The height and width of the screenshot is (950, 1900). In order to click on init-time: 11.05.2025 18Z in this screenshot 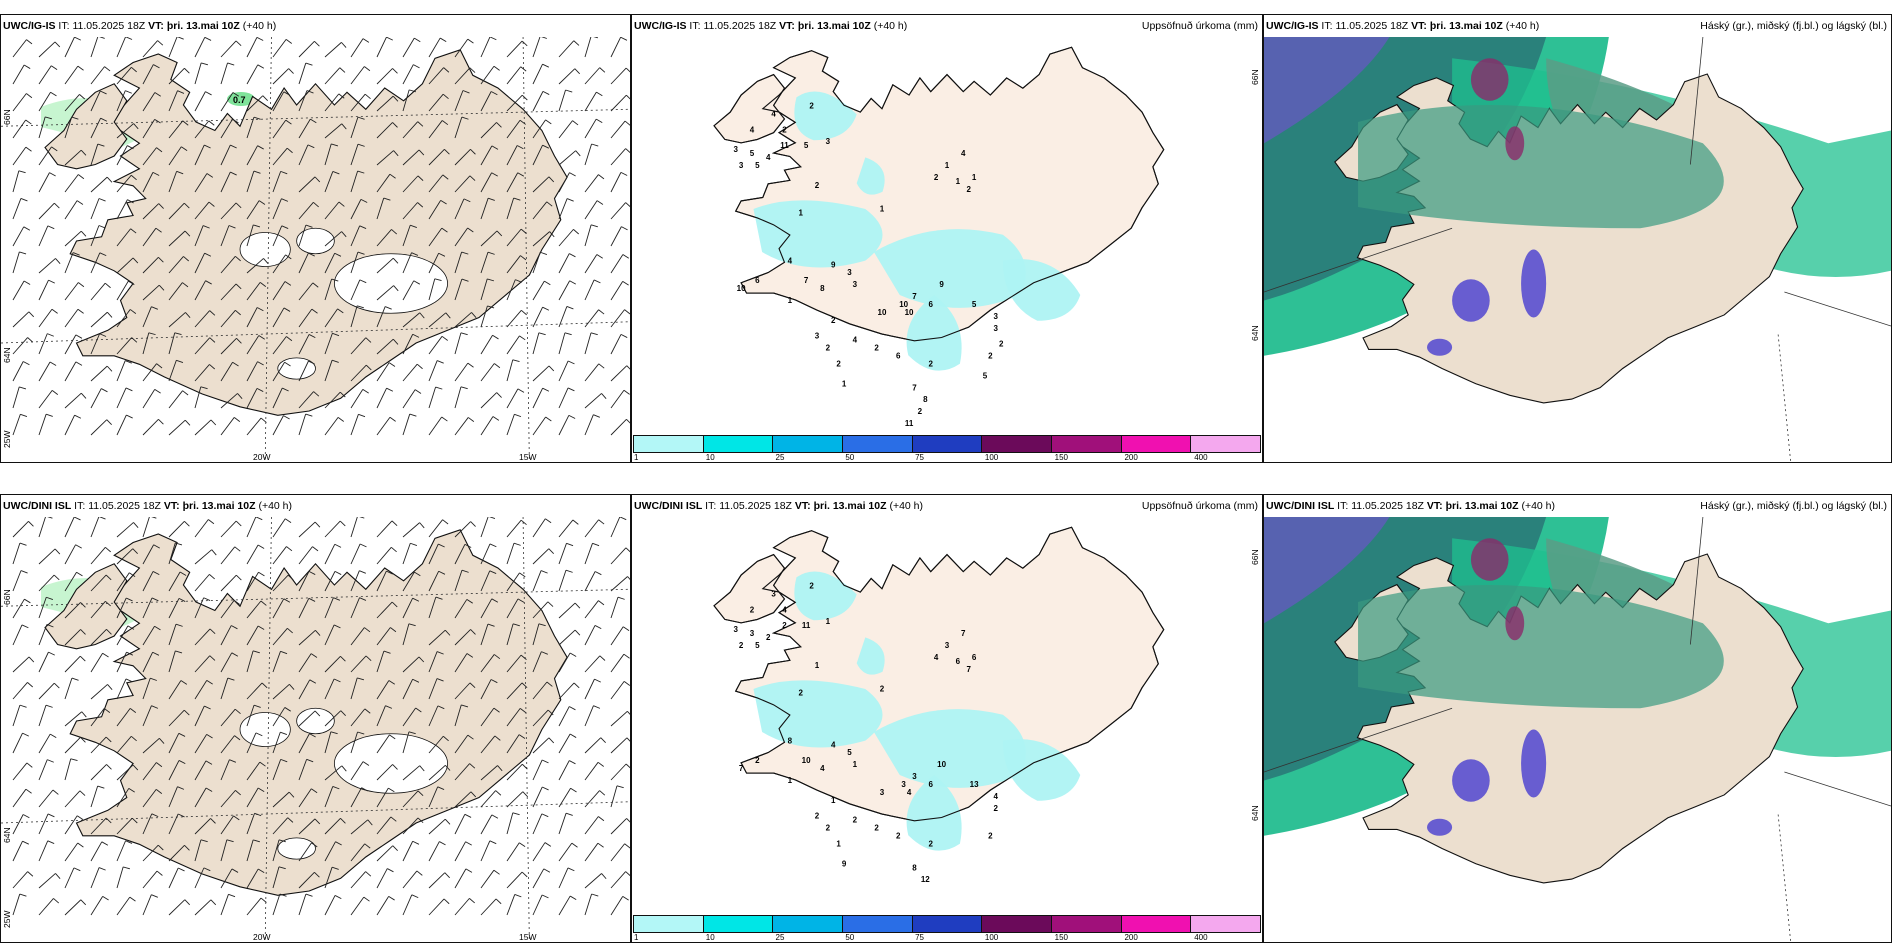, I will do `click(1372, 26)`.